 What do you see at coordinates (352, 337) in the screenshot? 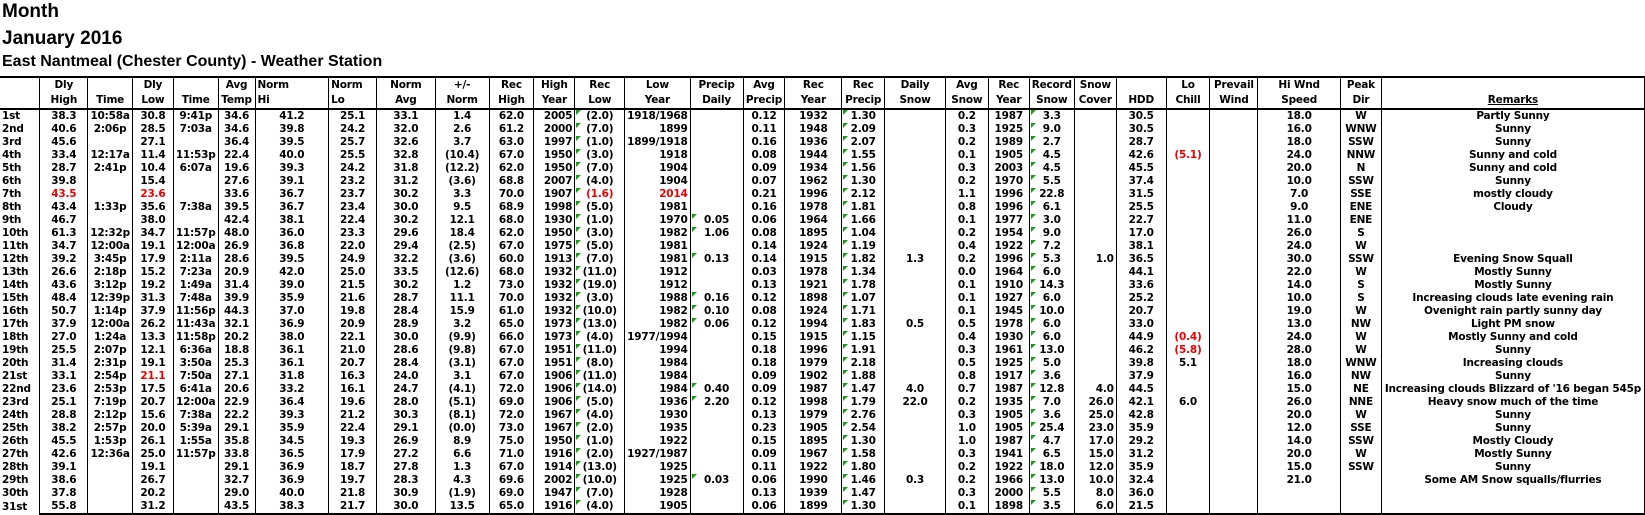
I see `cell-norm-lo: 22.1` at bounding box center [352, 337].